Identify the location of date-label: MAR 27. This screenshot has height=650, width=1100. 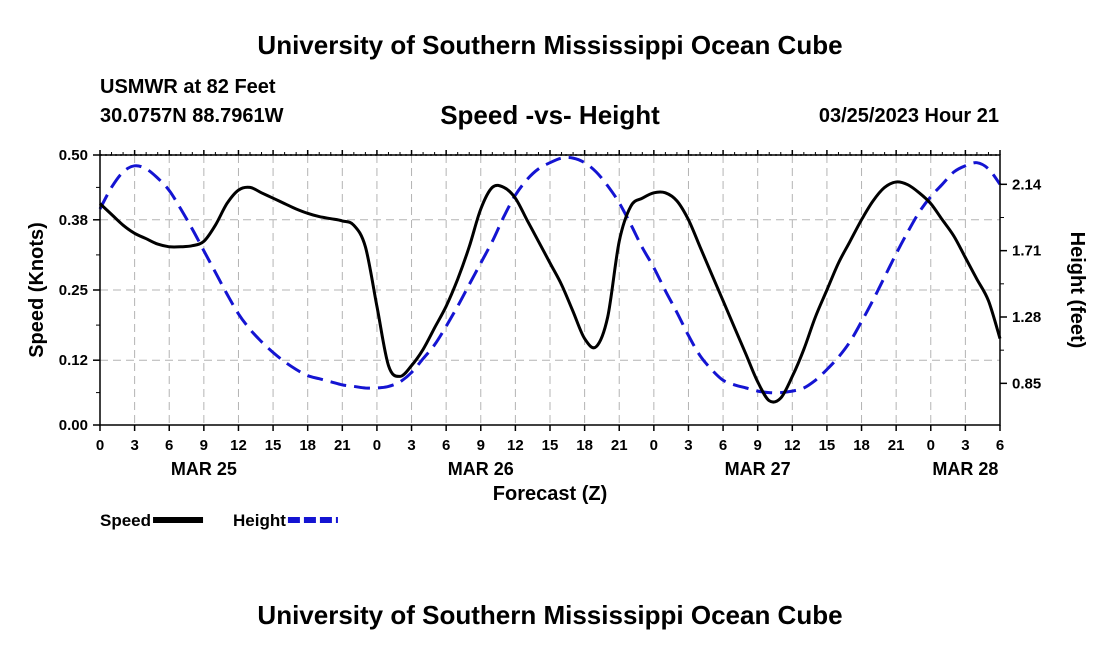
(758, 469).